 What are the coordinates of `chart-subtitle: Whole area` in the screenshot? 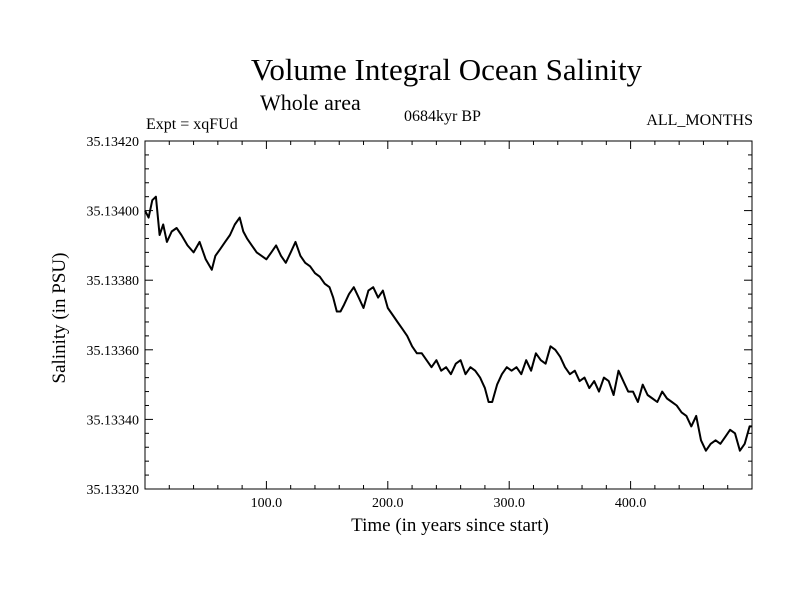 It's located at (310, 102).